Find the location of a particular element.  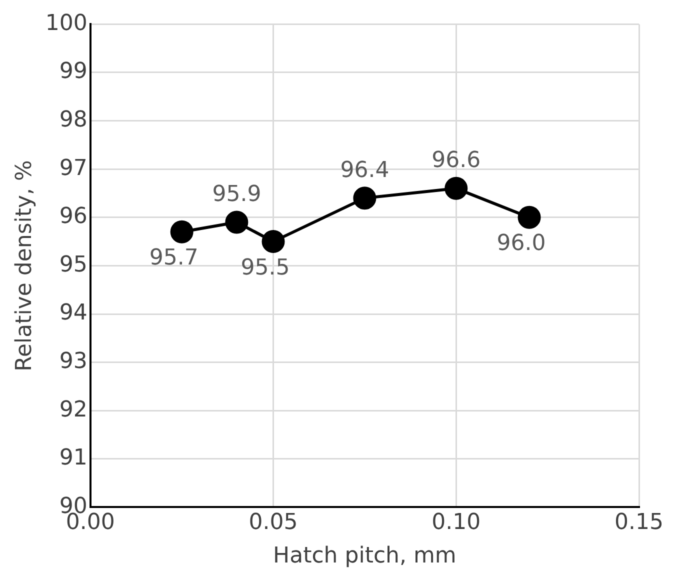

y-tick-label: 96 is located at coordinates (73, 217).